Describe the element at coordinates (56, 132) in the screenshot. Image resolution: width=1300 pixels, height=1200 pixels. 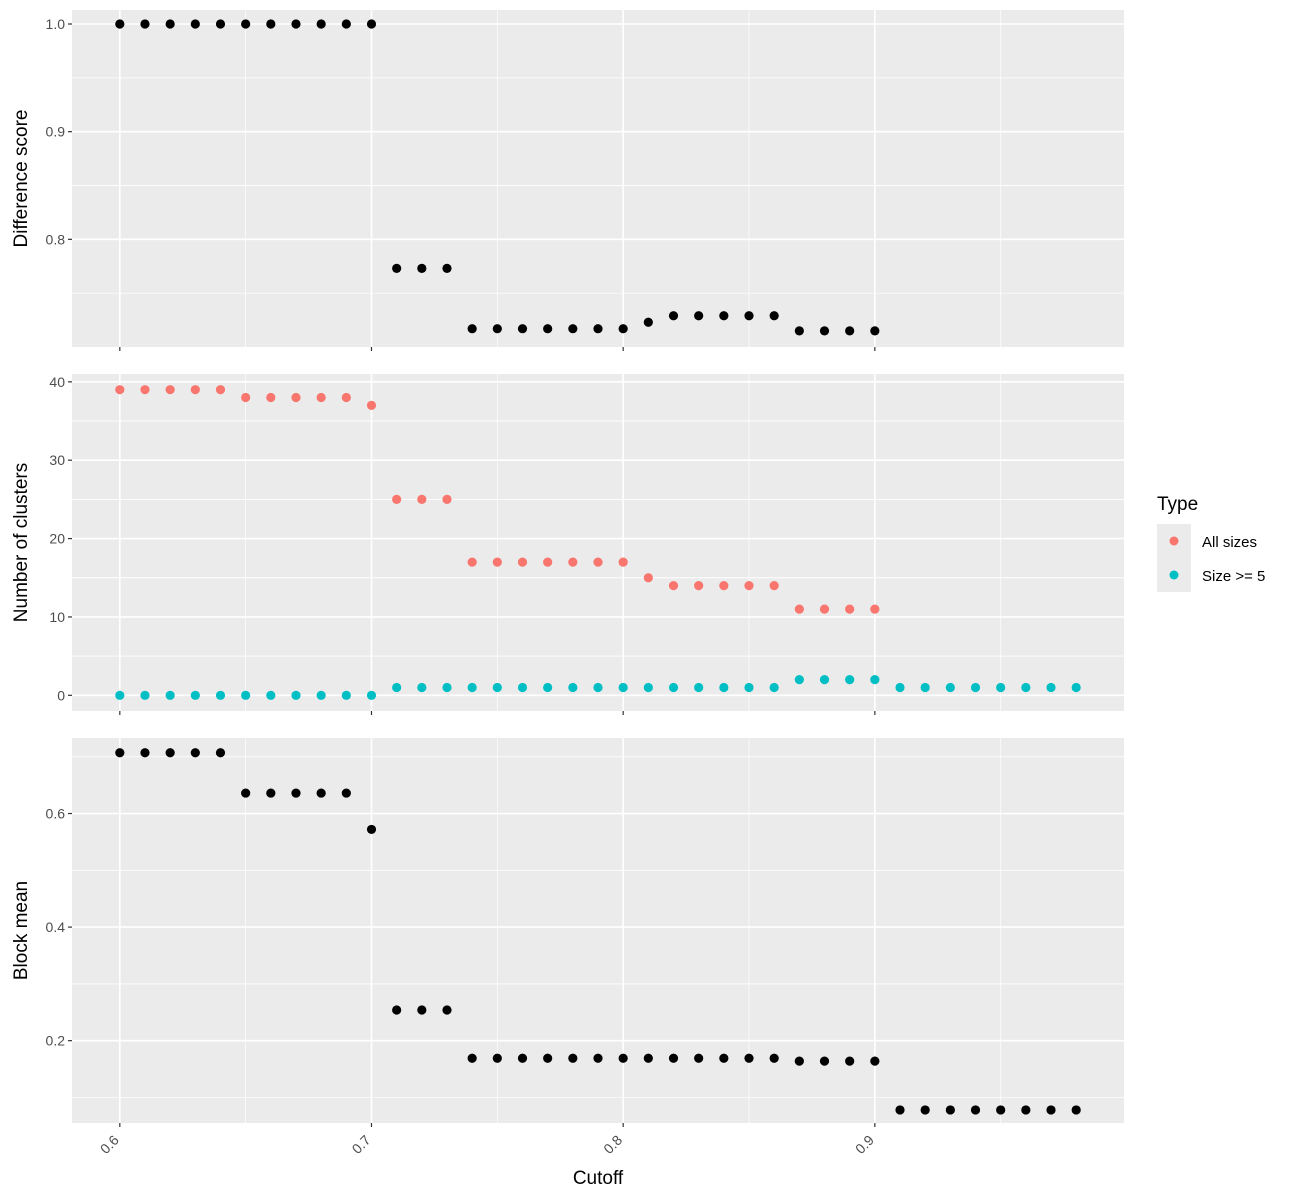
I see `y-tick-label: 0.9` at that location.